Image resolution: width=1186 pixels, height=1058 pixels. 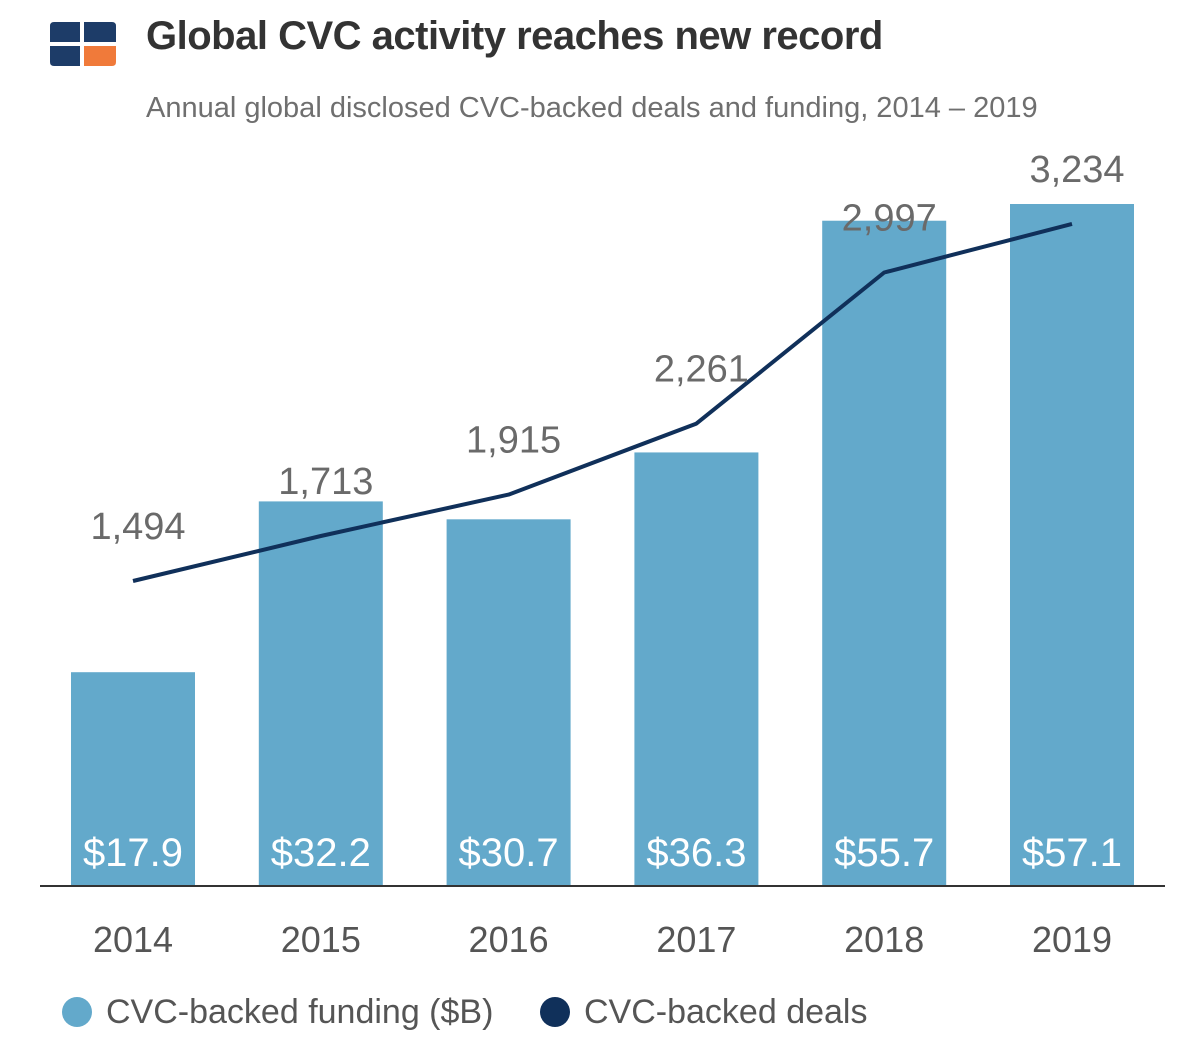 What do you see at coordinates (325, 482) in the screenshot?
I see `deals-label-2015: 1,713` at bounding box center [325, 482].